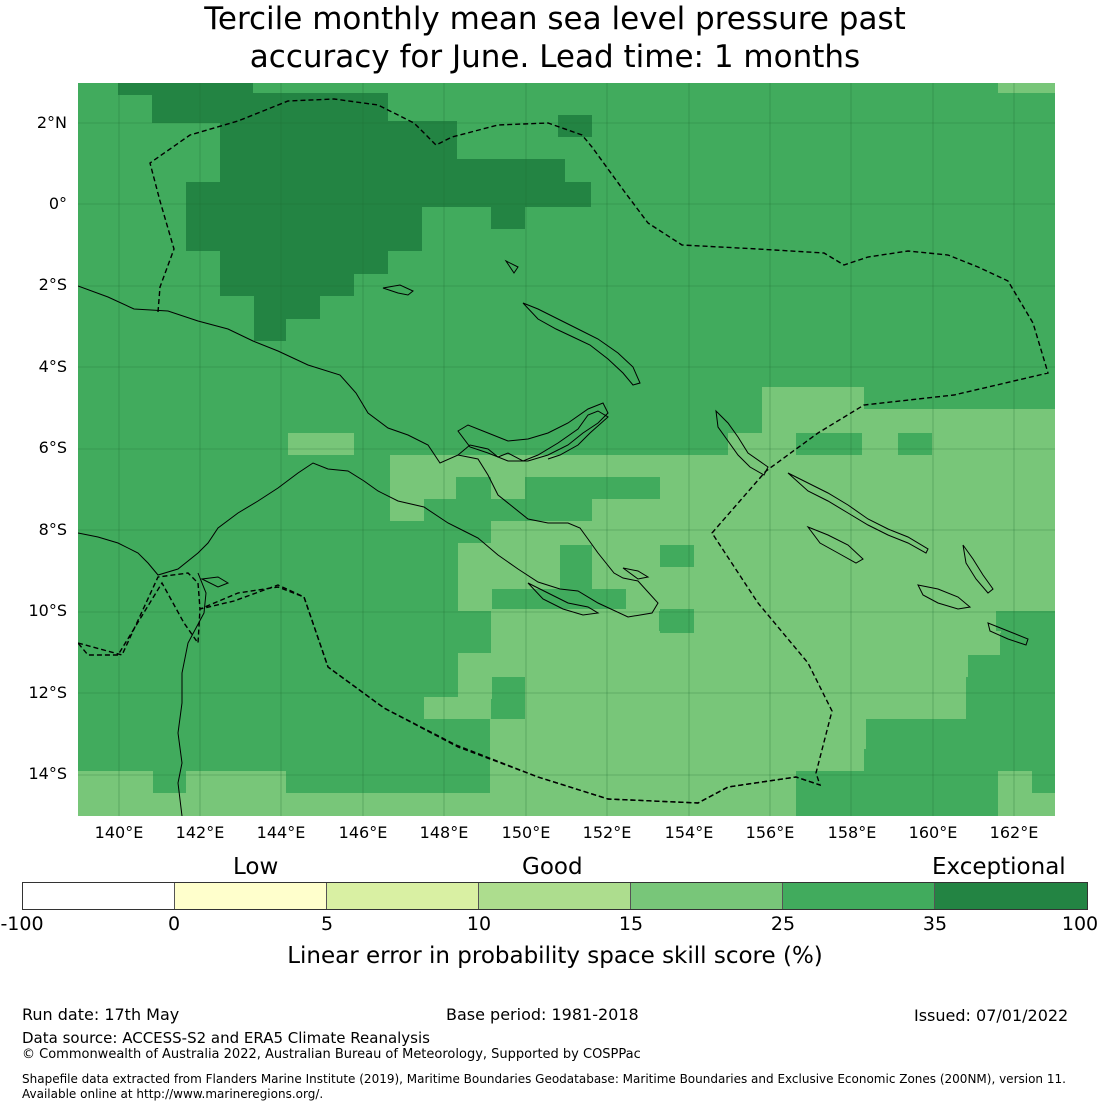 The width and height of the screenshot is (1110, 1110). Describe the element at coordinates (200, 832) in the screenshot. I see `lon-label: 142°E` at that location.